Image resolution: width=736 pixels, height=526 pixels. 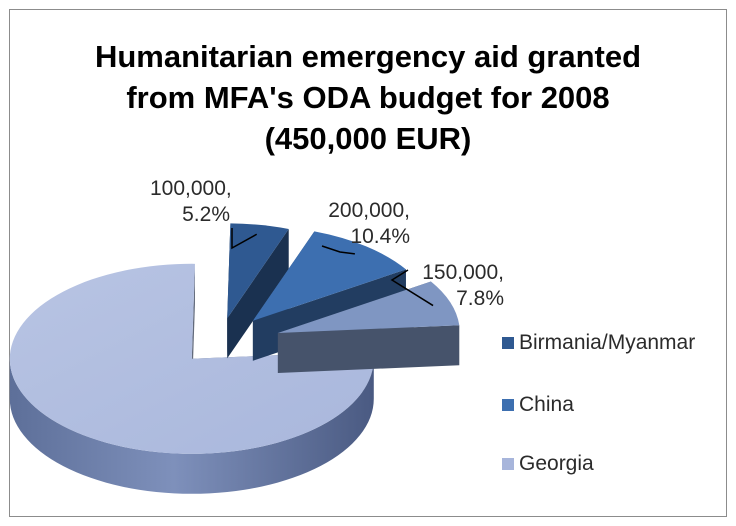 I want to click on legend-label: Birmania/Myanmar, so click(x=607, y=342).